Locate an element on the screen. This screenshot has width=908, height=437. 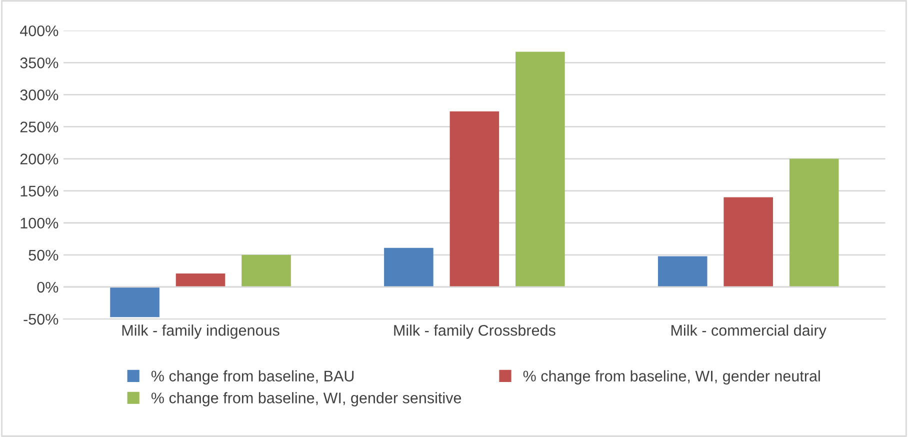
x-tick-label: Milk - family indigenous is located at coordinates (201, 331).